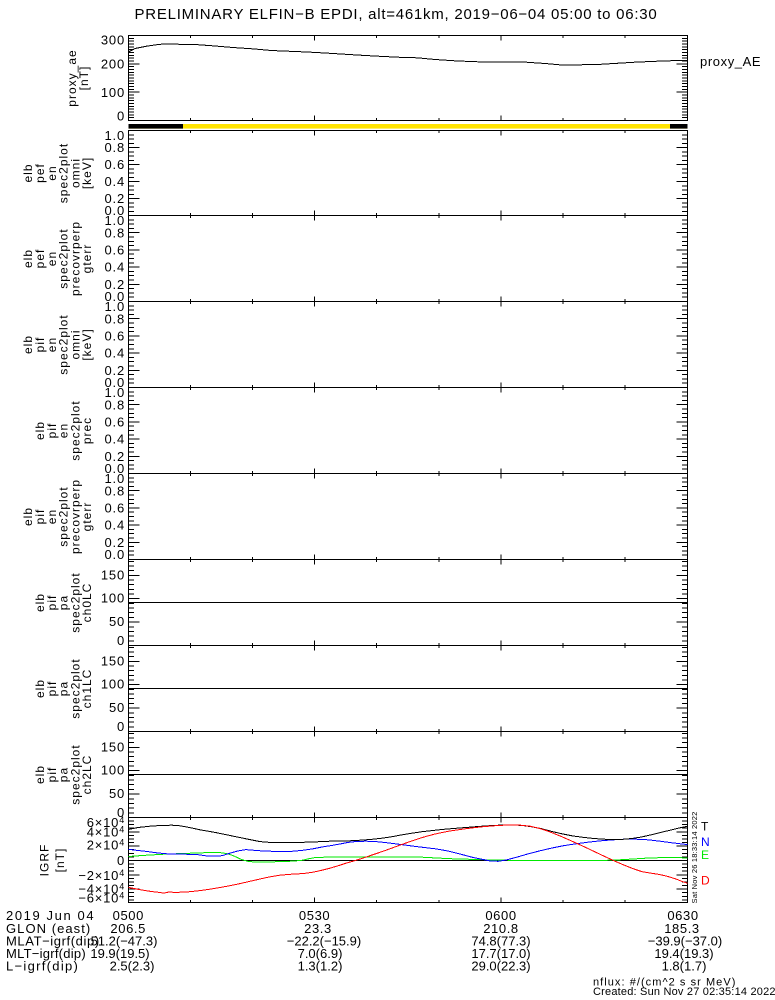  What do you see at coordinates (106, 832) in the screenshot?
I see `svg-text: 4×104` at bounding box center [106, 832].